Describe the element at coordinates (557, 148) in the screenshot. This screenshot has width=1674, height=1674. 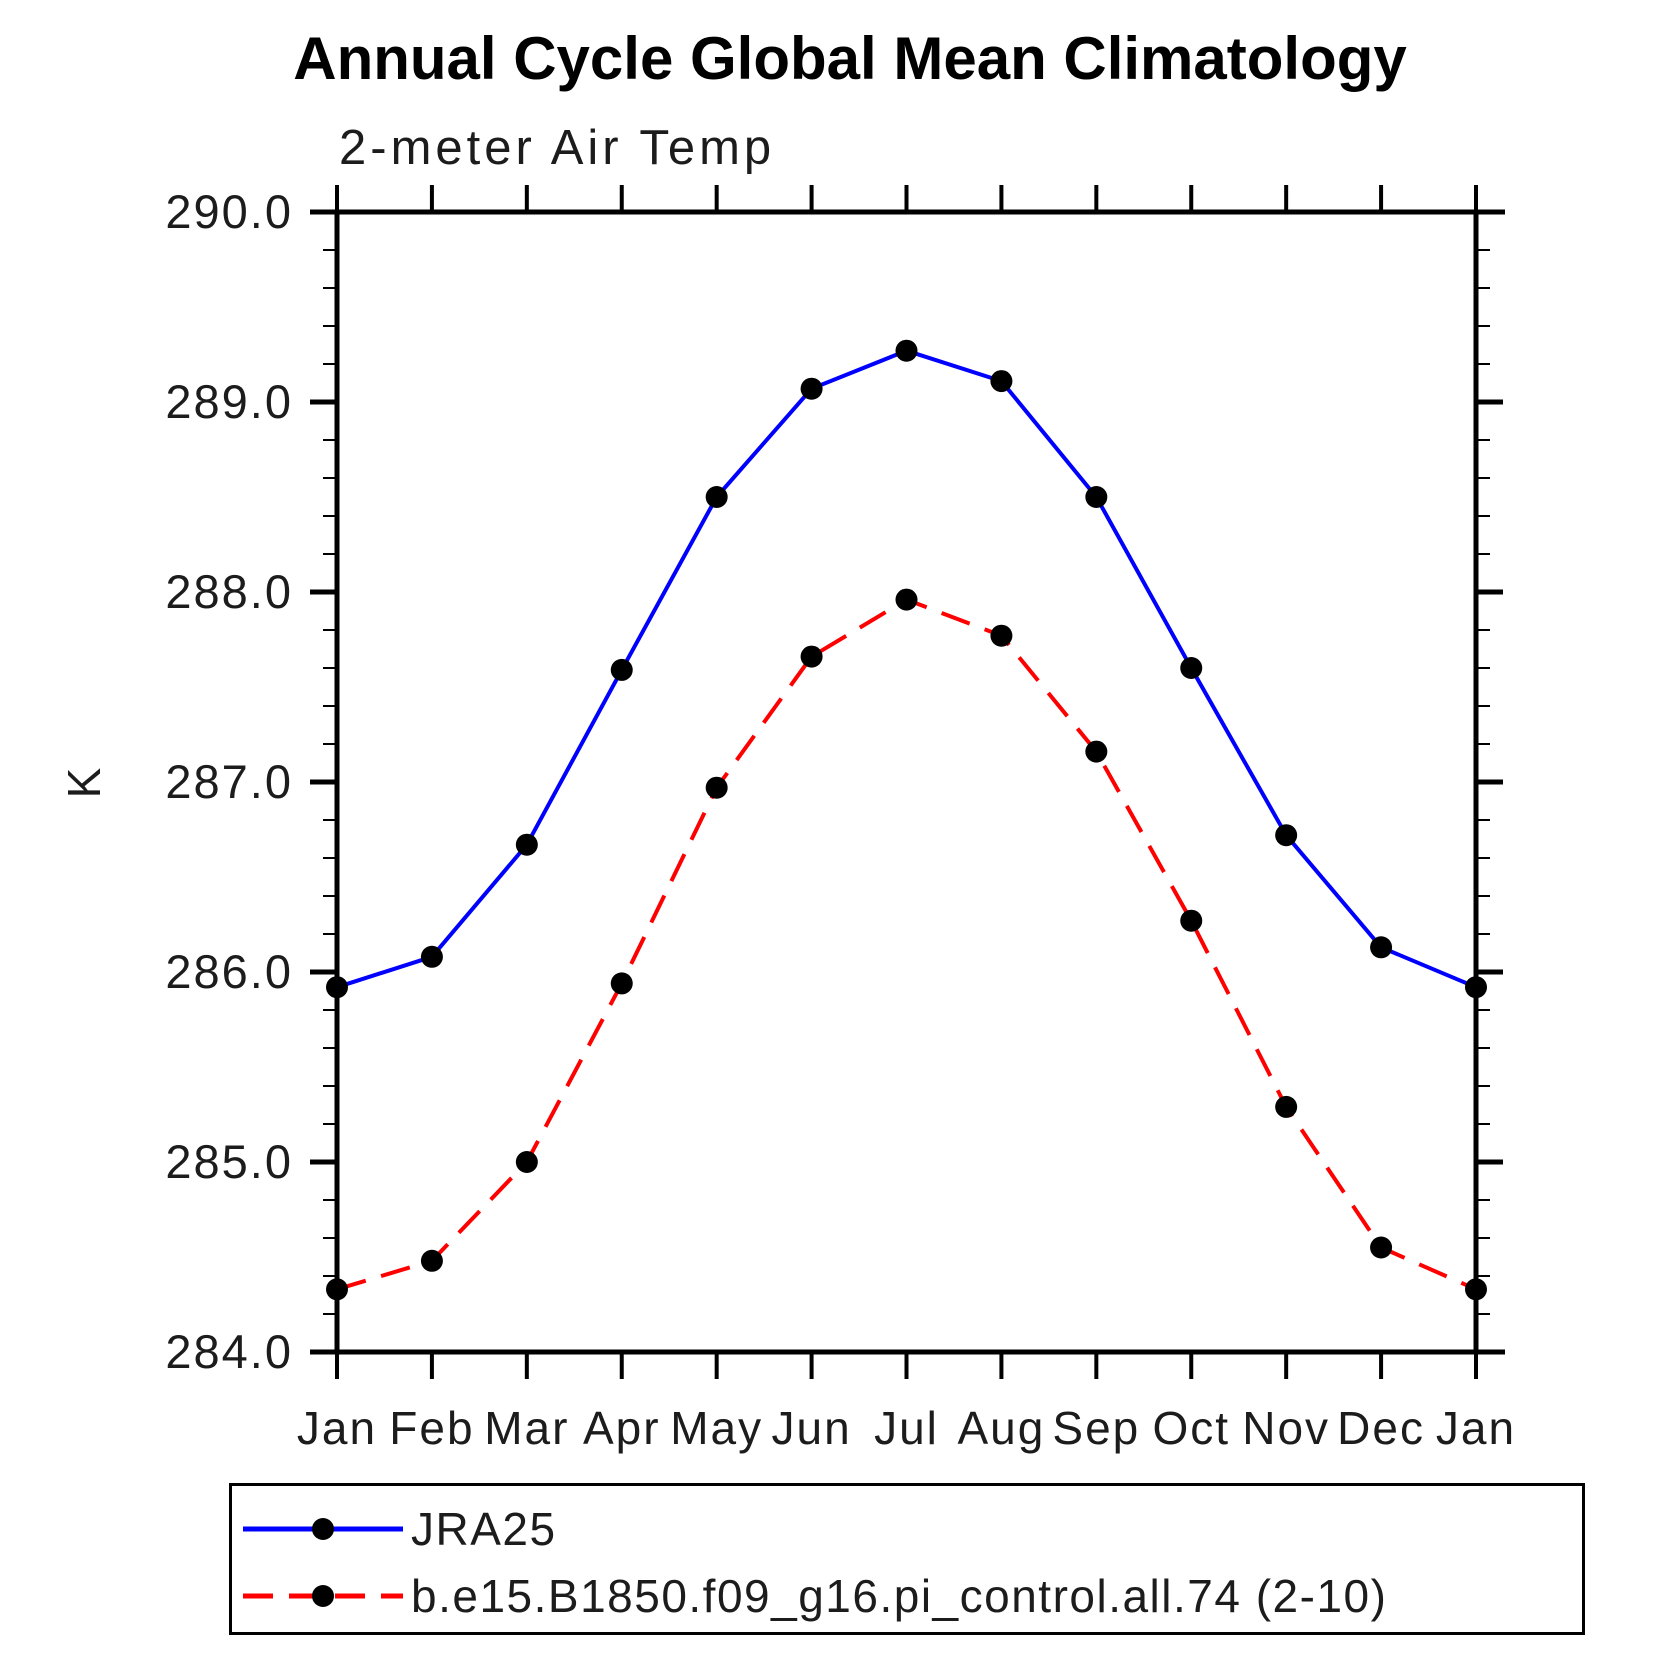
I see `chart-subtitle: 2-meter Air Temp` at that location.